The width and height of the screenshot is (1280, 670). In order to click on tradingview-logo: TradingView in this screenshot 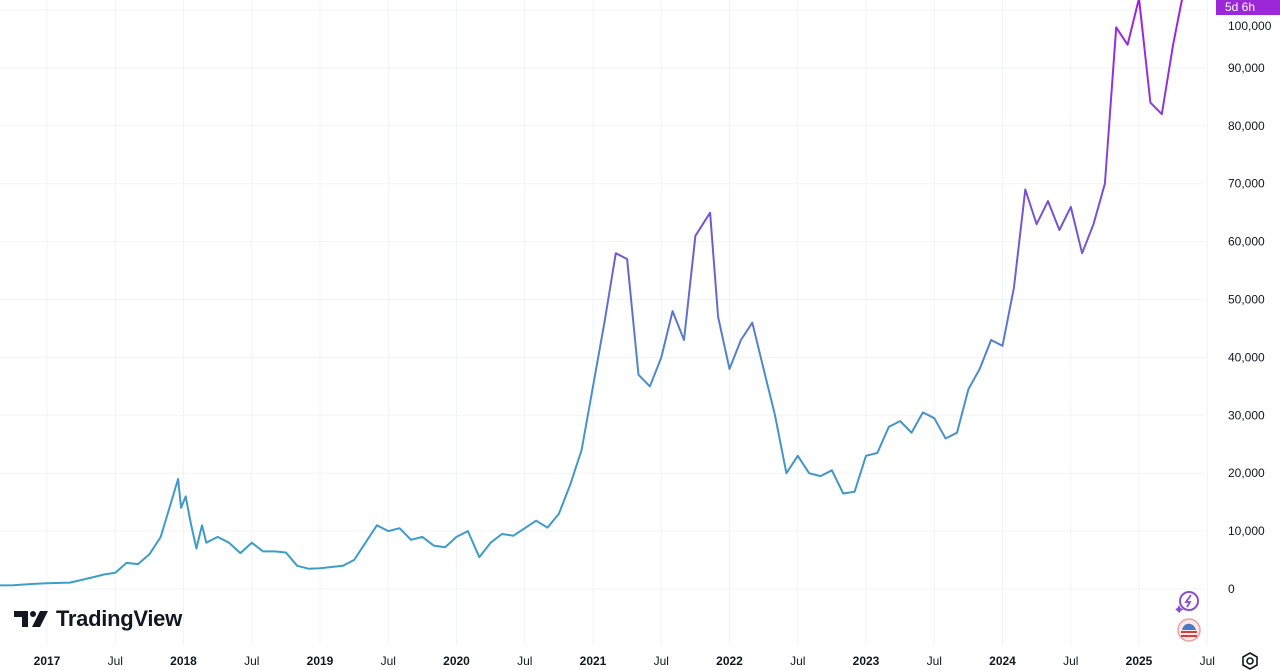, I will do `click(98, 619)`.